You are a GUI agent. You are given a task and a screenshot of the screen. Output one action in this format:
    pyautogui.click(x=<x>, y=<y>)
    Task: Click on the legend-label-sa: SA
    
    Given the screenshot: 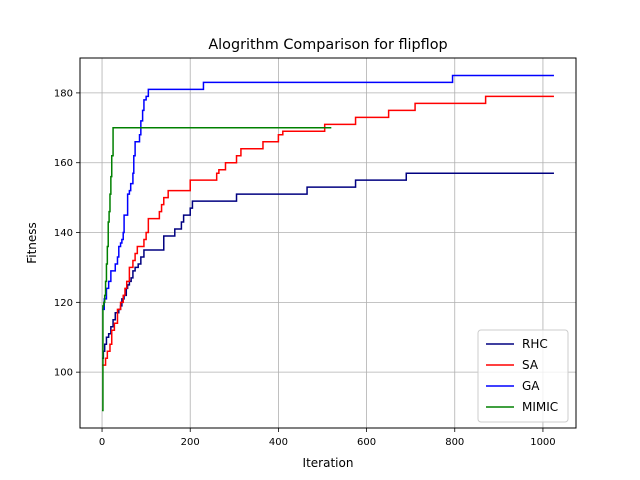 What is the action you would take?
    pyautogui.click(x=530, y=365)
    